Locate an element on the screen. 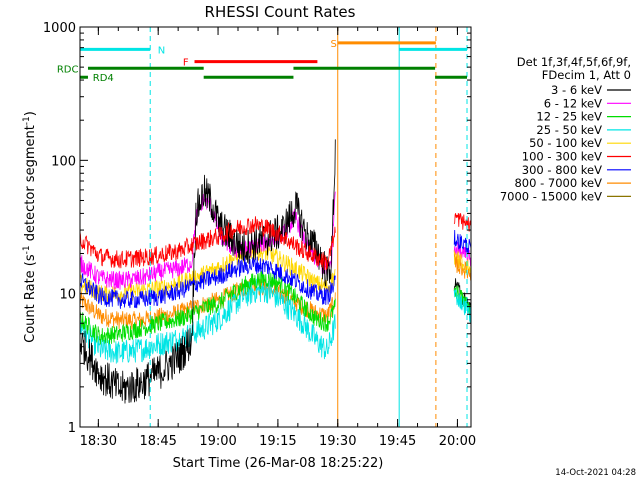 The image size is (640, 480). legend-entry-300-800-kev: 300 - 800 keV is located at coordinates (562, 170).